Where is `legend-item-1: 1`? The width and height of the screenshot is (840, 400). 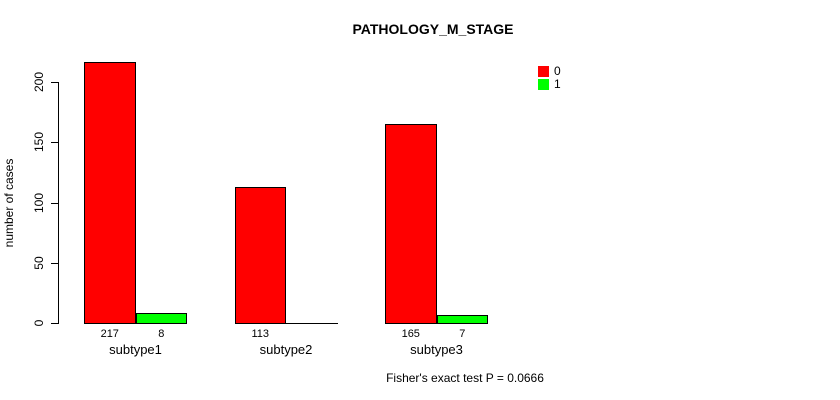 legend-item-1: 1 is located at coordinates (549, 84).